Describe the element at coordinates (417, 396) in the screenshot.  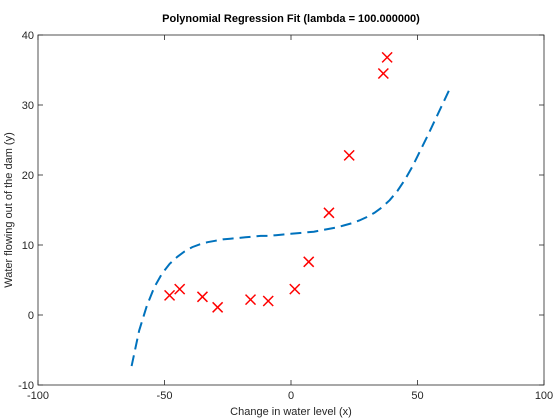
I see `x-tick-label: 50` at that location.